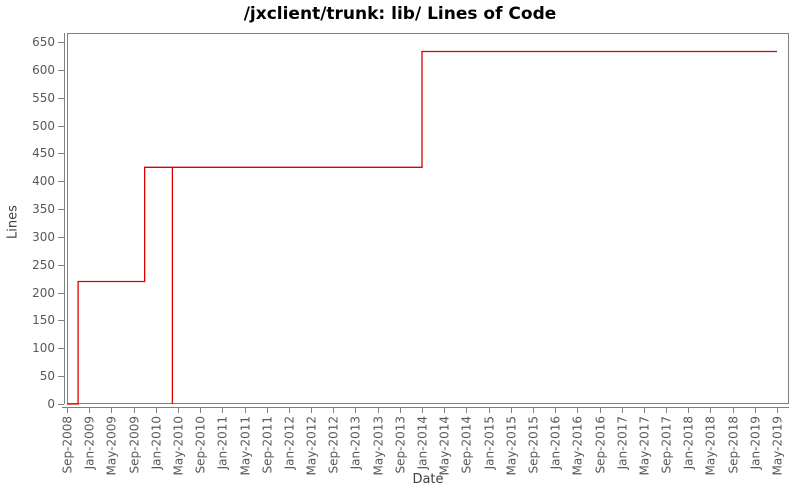 The image size is (800, 500). What do you see at coordinates (778, 445) in the screenshot?
I see `x-tick-label: May-2019` at bounding box center [778, 445].